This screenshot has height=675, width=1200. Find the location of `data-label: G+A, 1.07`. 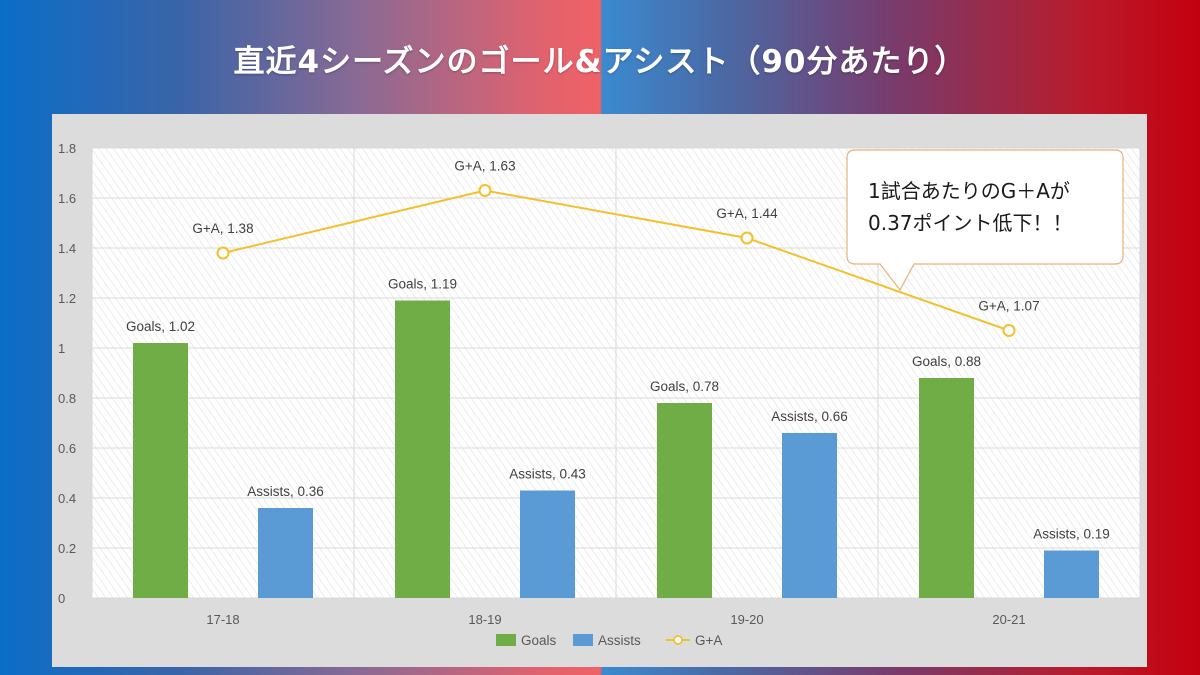

data-label: G+A, 1.07 is located at coordinates (1008, 306).